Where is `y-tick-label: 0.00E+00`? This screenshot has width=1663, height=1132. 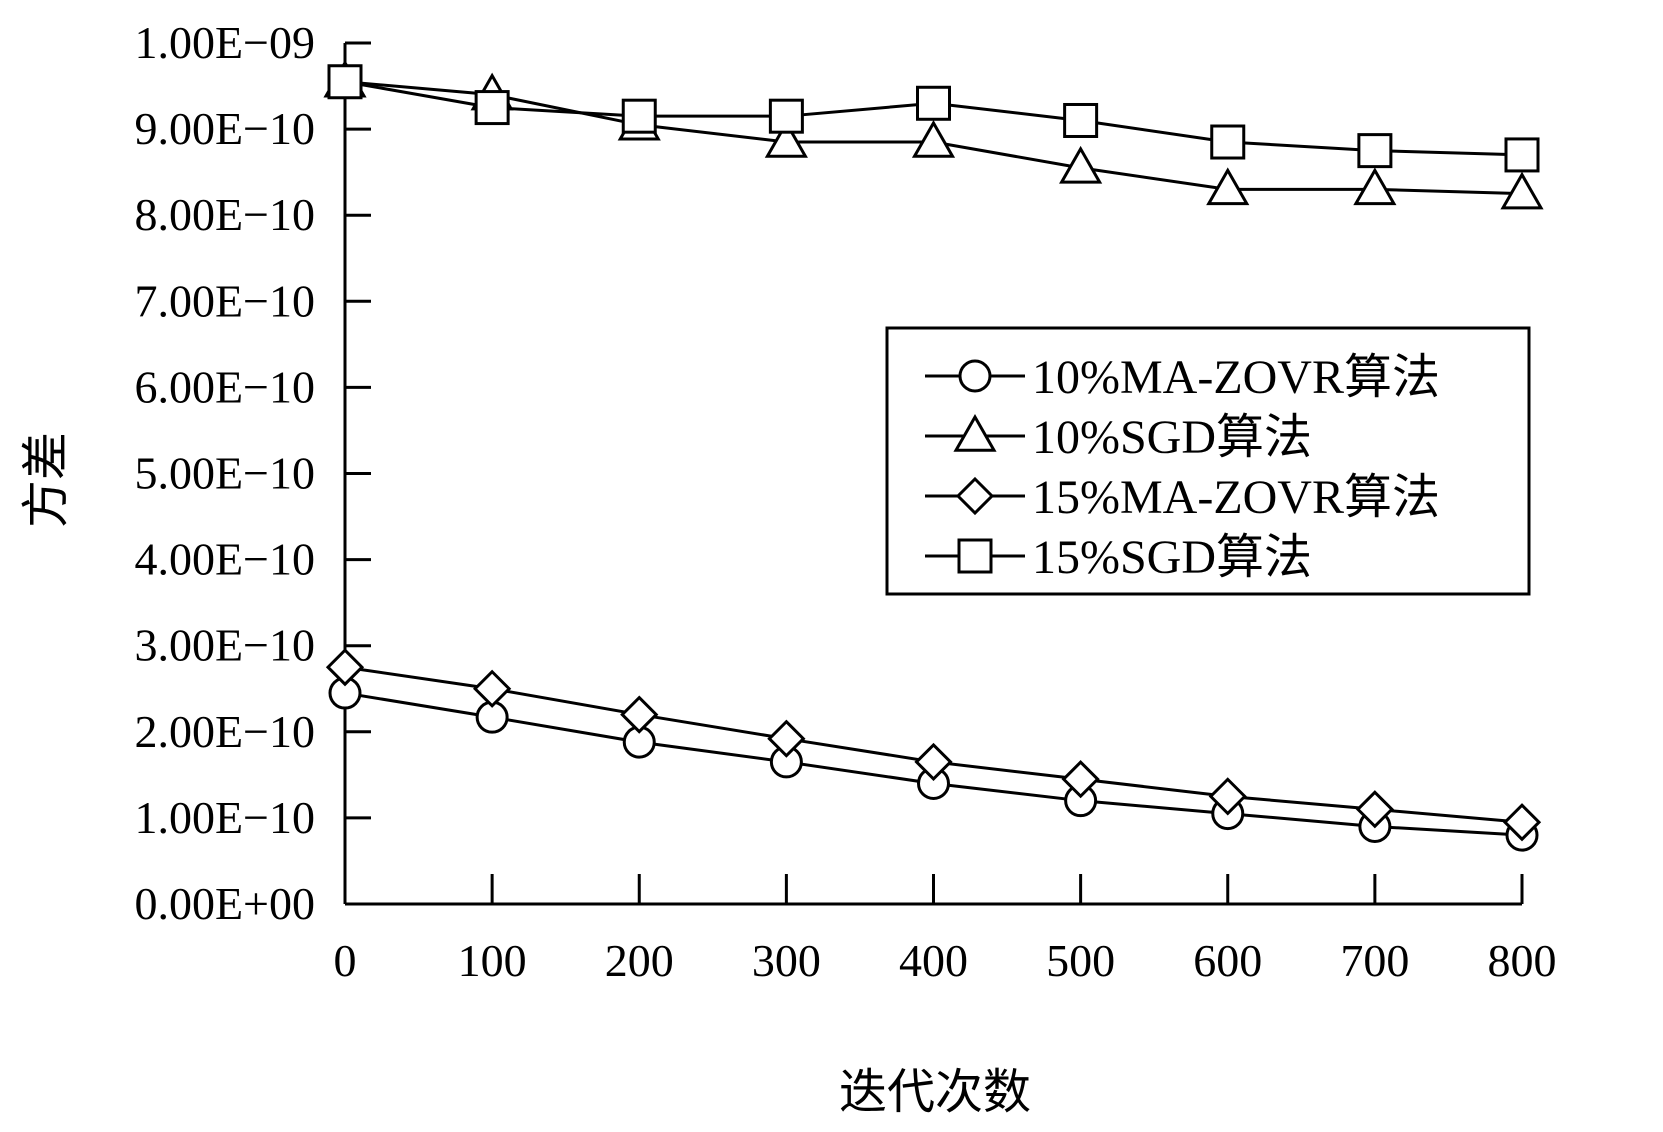 y-tick-label: 0.00E+00 is located at coordinates (224, 903).